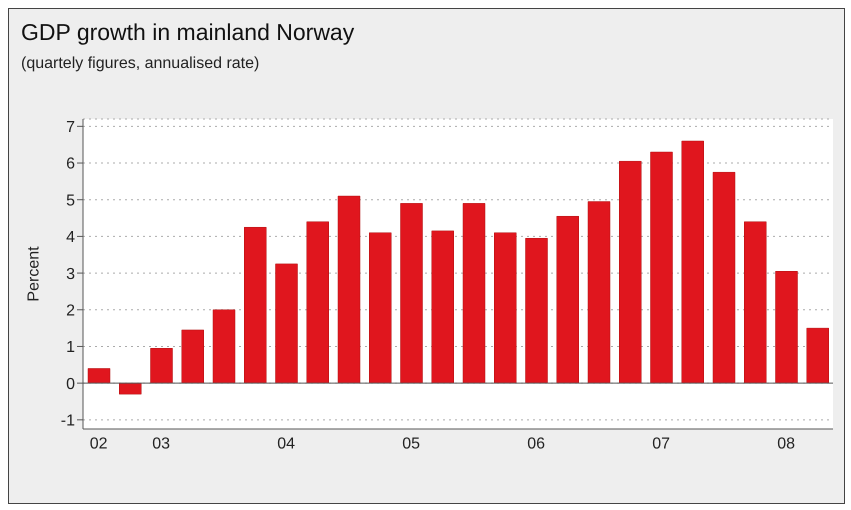 The image size is (851, 510). I want to click on y-axis-title: Percent, so click(34, 274).